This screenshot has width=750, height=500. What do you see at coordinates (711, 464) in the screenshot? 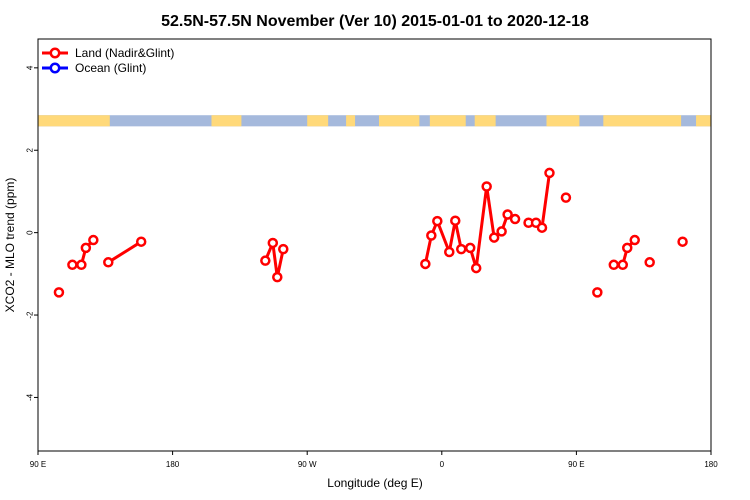
I see `x-tick-label-5: 180` at bounding box center [711, 464].